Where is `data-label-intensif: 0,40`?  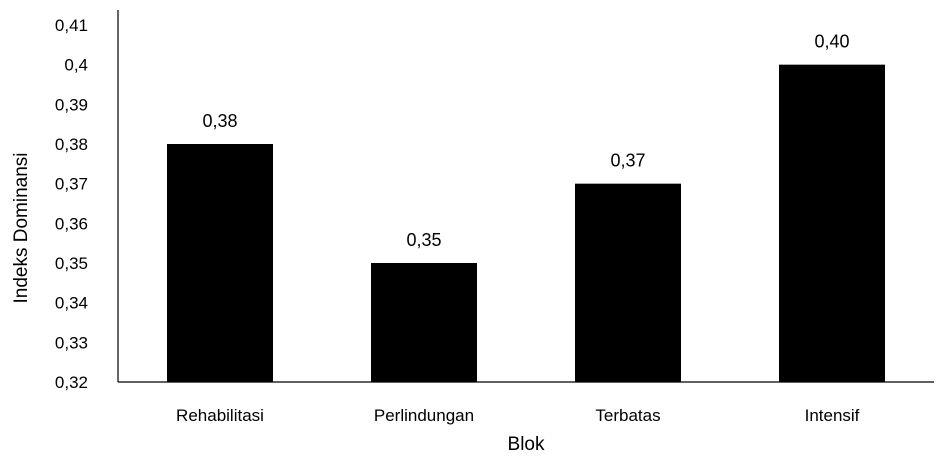
data-label-intensif: 0,40 is located at coordinates (831, 42).